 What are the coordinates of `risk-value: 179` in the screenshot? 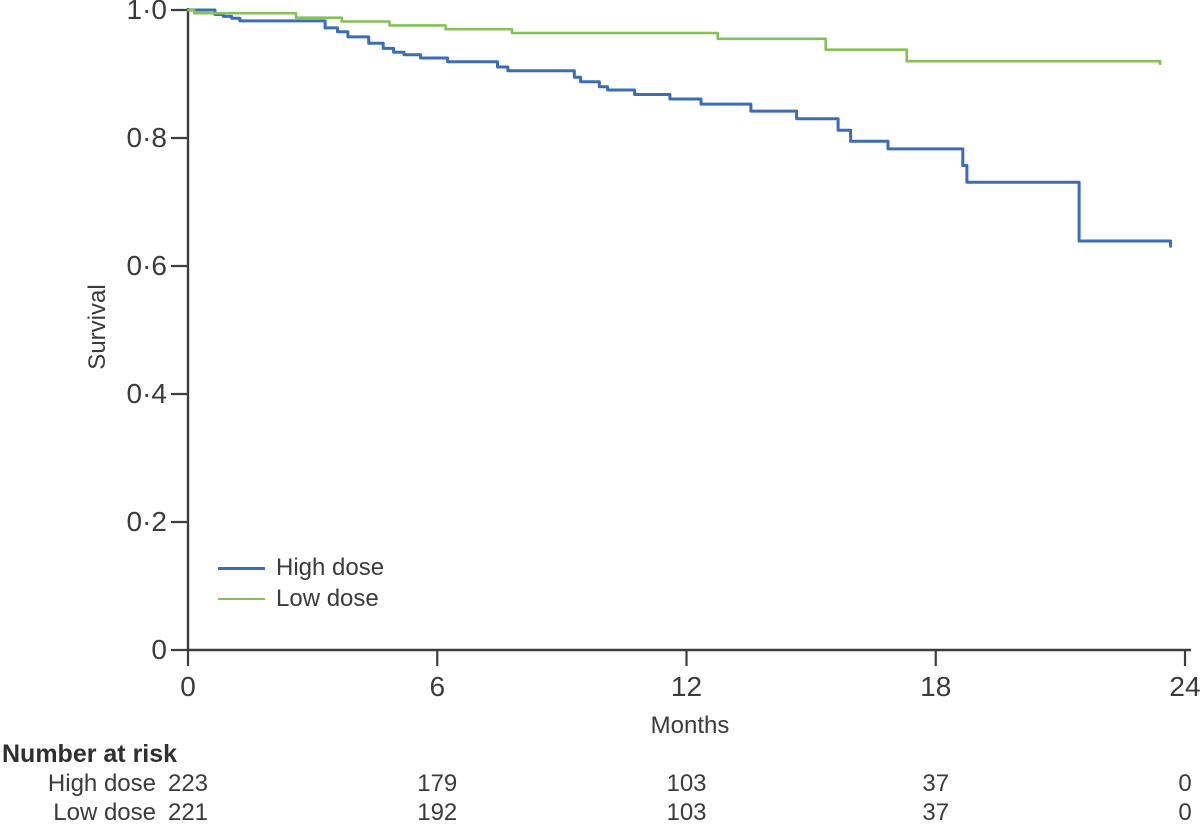 It's located at (437, 783).